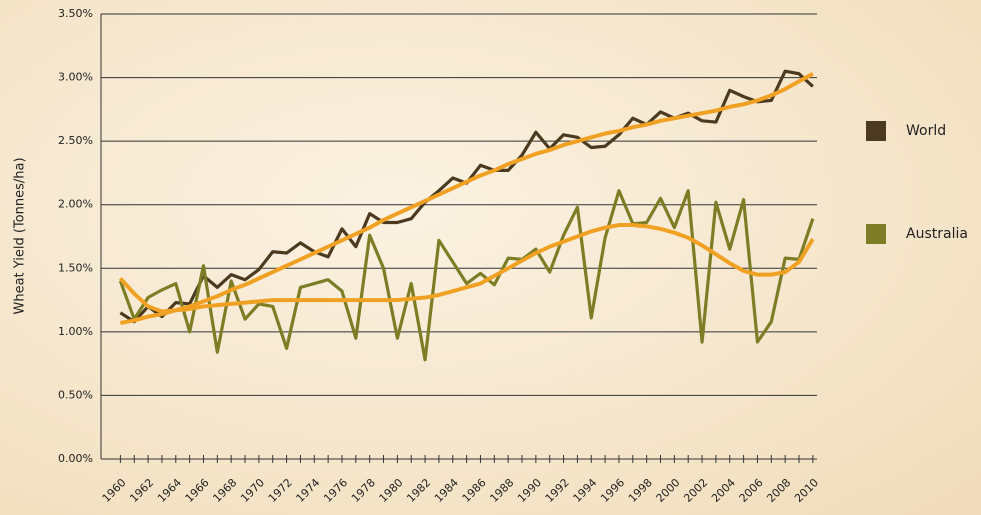  Describe the element at coordinates (335, 490) in the screenshot. I see `x-tick-label: 1976` at that location.